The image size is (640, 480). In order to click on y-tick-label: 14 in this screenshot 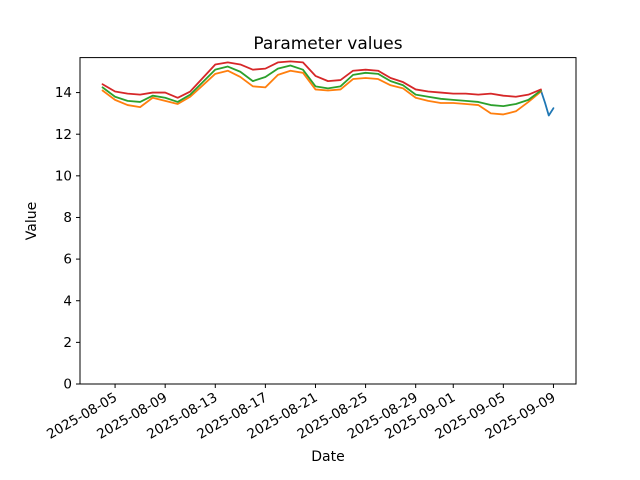, I will do `click(63, 93)`.